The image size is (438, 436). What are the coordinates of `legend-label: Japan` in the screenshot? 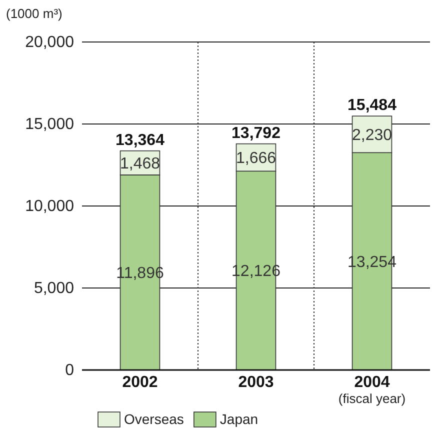 It's located at (239, 419).